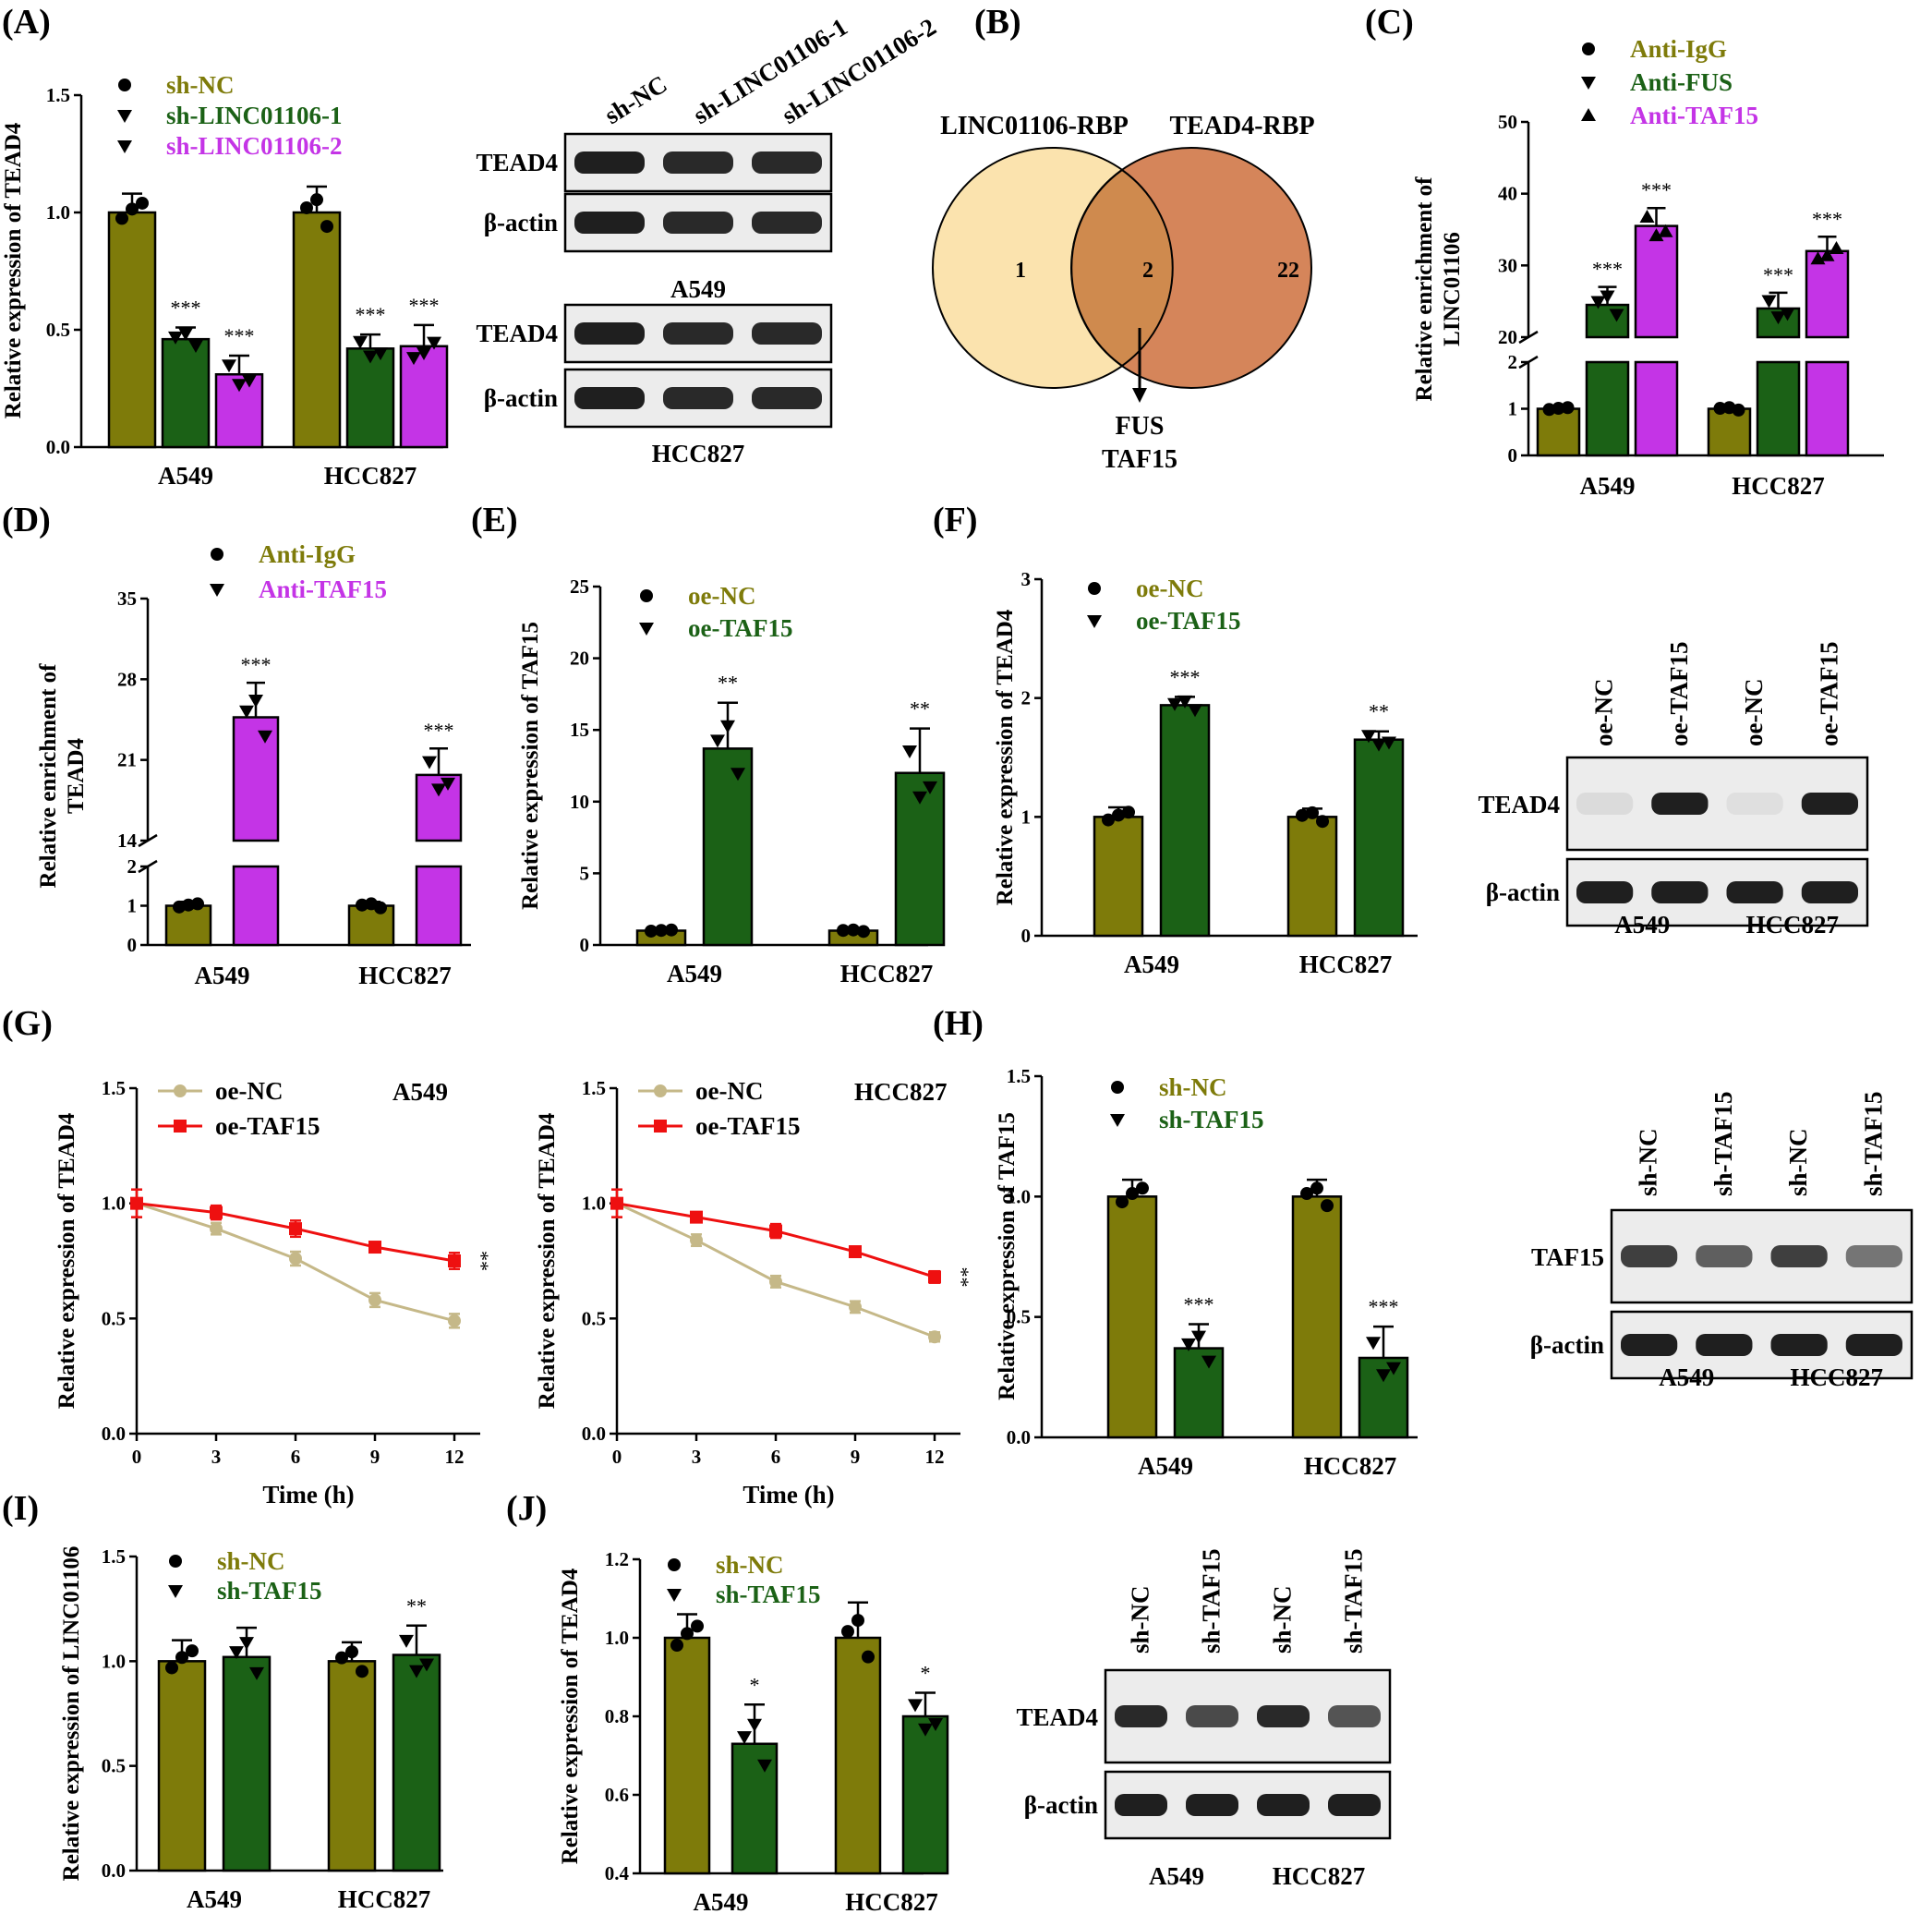 This screenshot has width=1932, height=1914. What do you see at coordinates (1384, 1397) in the screenshot?
I see `bar-sh-taf15-hcc827` at bounding box center [1384, 1397].